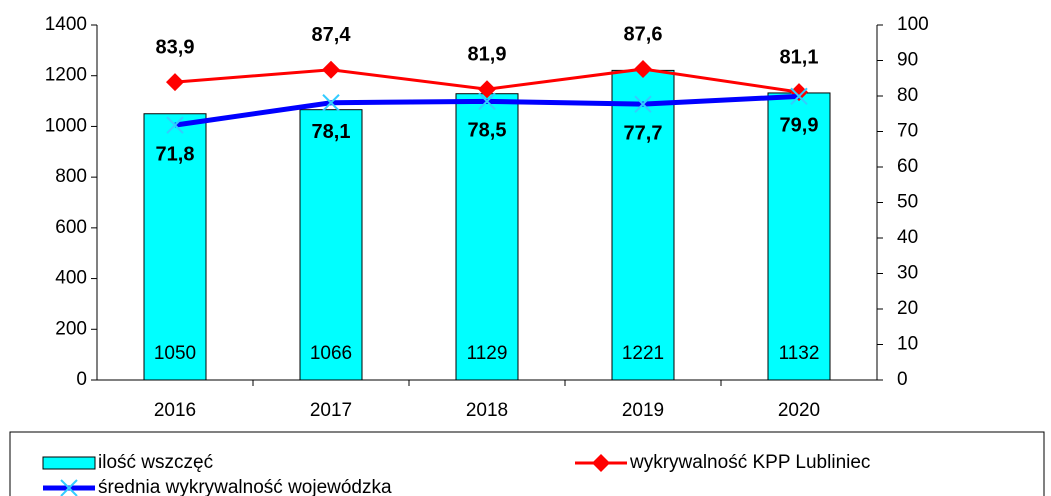 This screenshot has height=496, width=1051. Describe the element at coordinates (799, 353) in the screenshot. I see `bar-value-label: 1132` at that location.